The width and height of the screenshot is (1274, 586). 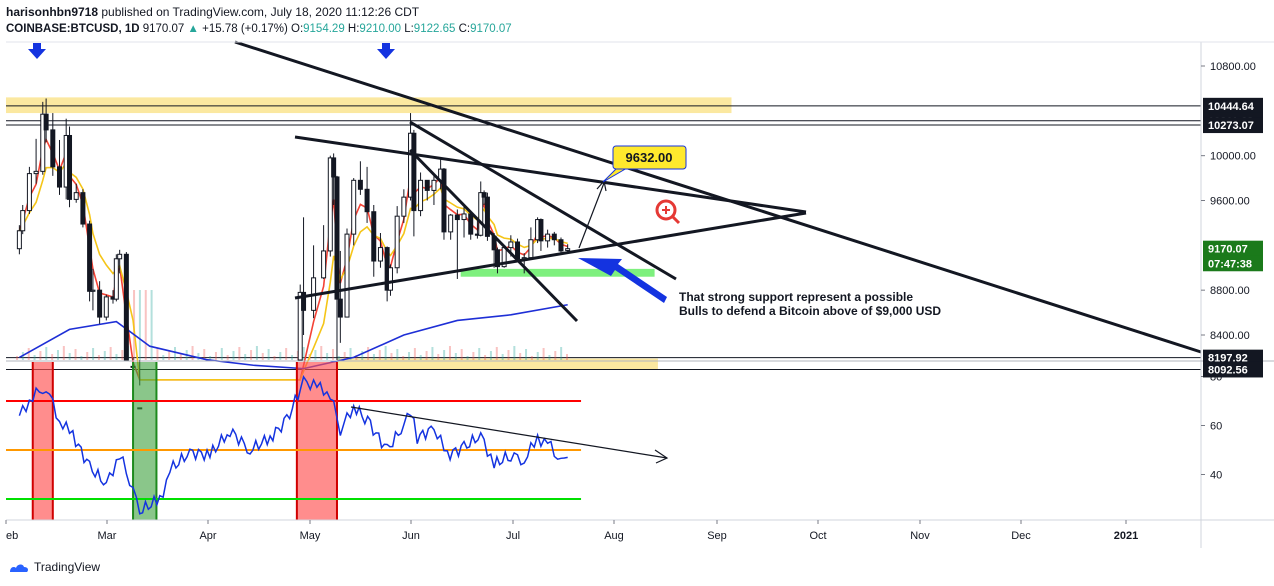 What do you see at coordinates (310, 536) in the screenshot?
I see `time-tick-label: May` at bounding box center [310, 536].